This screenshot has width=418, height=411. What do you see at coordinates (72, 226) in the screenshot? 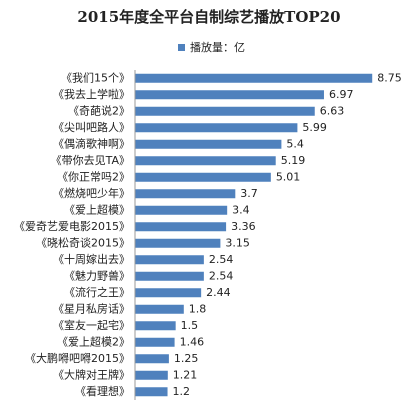
I see `y-tick-label: 《爱奇艺爱电影2015》` at bounding box center [72, 226].